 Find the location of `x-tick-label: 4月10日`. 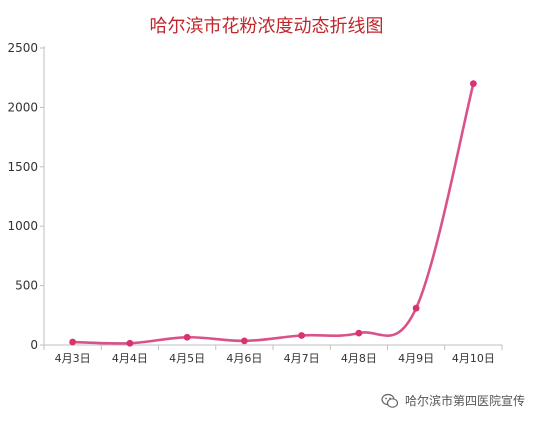

x-tick-label: 4月10日 is located at coordinates (473, 358).